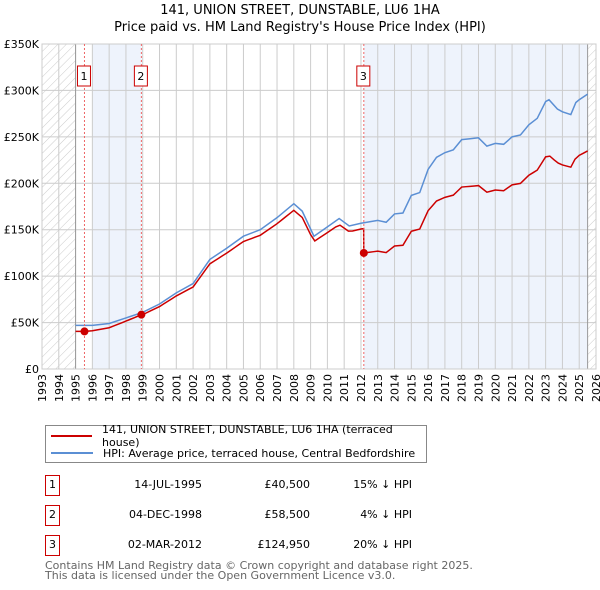 Image resolution: width=600 pixels, height=590 pixels. Describe the element at coordinates (411, 388) in the screenshot. I see `x-tick-label: 2015` at that location.